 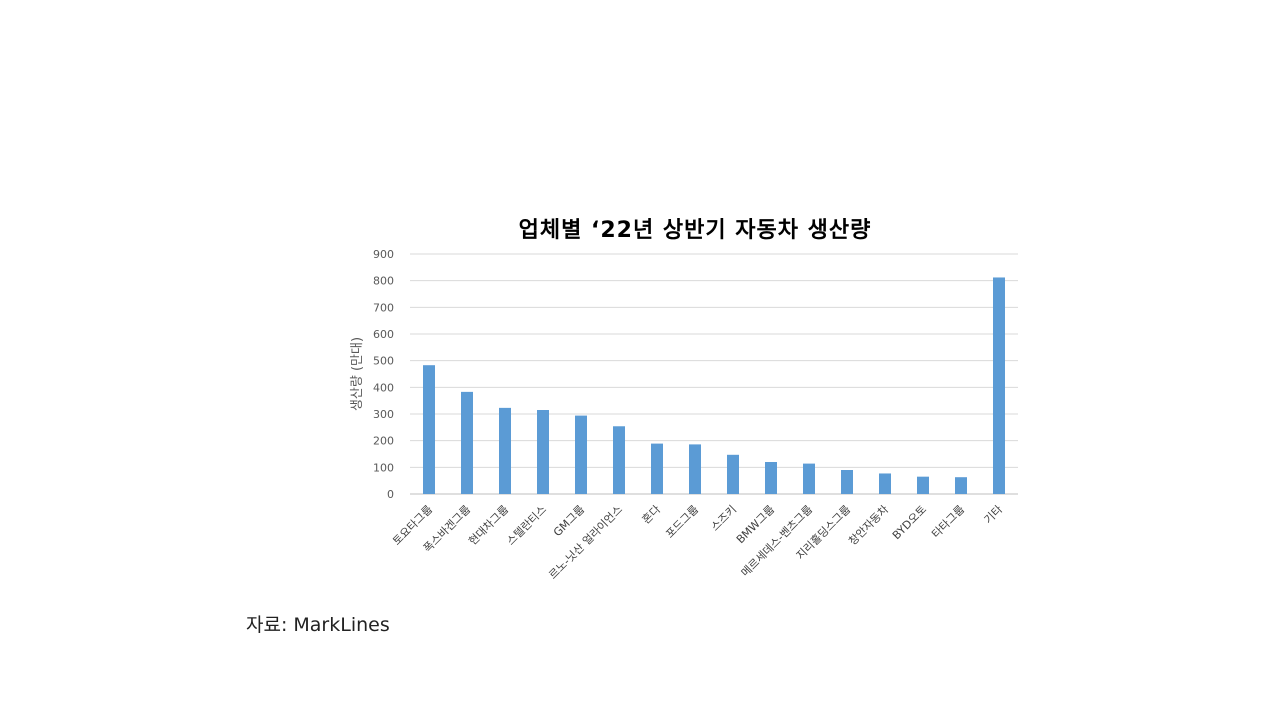 I want to click on y-tick-label: 200, so click(x=383, y=441).